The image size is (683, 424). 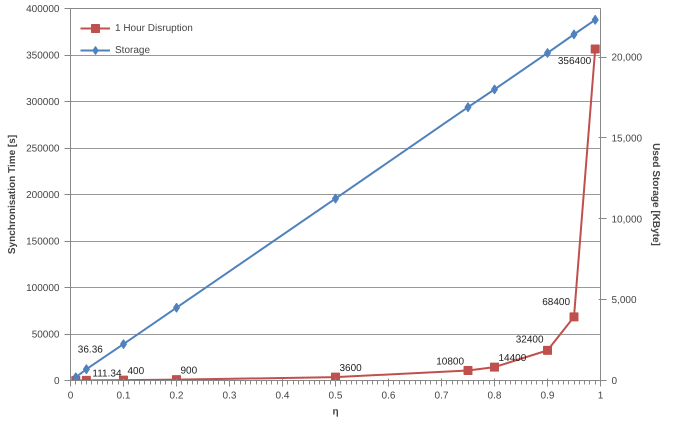 I want to click on y-tick-label: 300000, so click(x=43, y=102).